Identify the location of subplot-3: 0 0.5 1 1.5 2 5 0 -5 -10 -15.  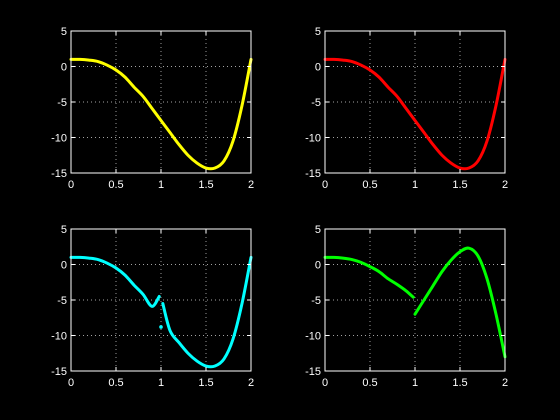
(152, 306).